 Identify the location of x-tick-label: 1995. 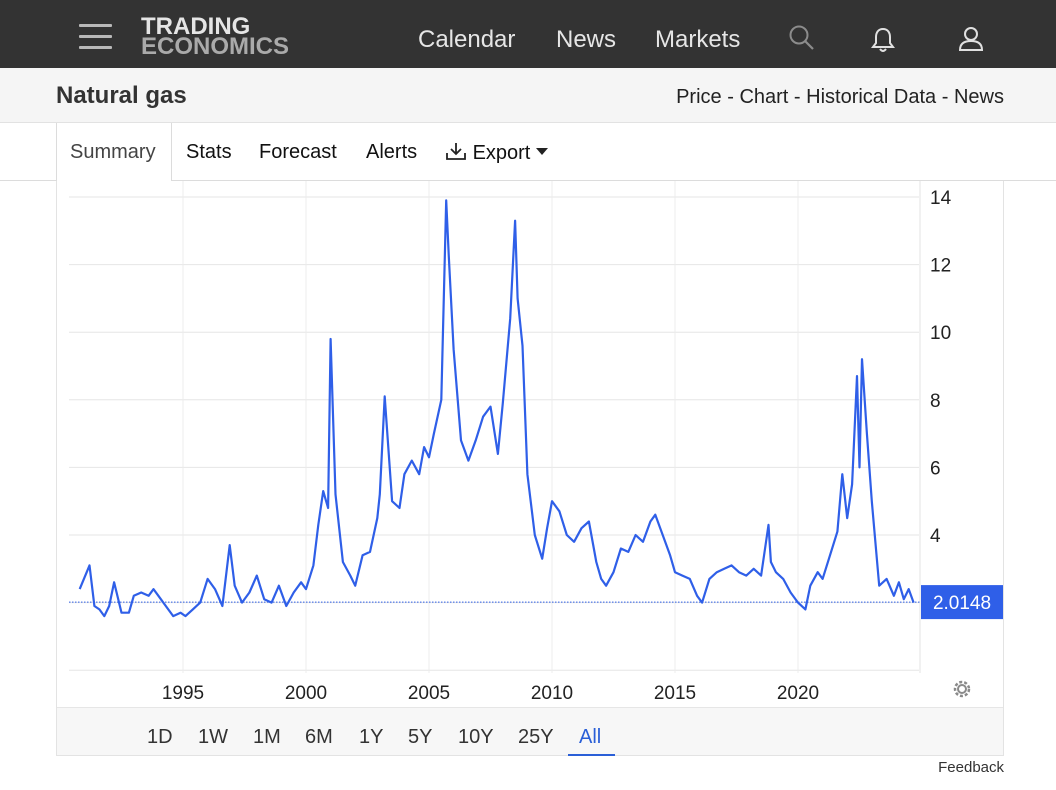
(183, 693).